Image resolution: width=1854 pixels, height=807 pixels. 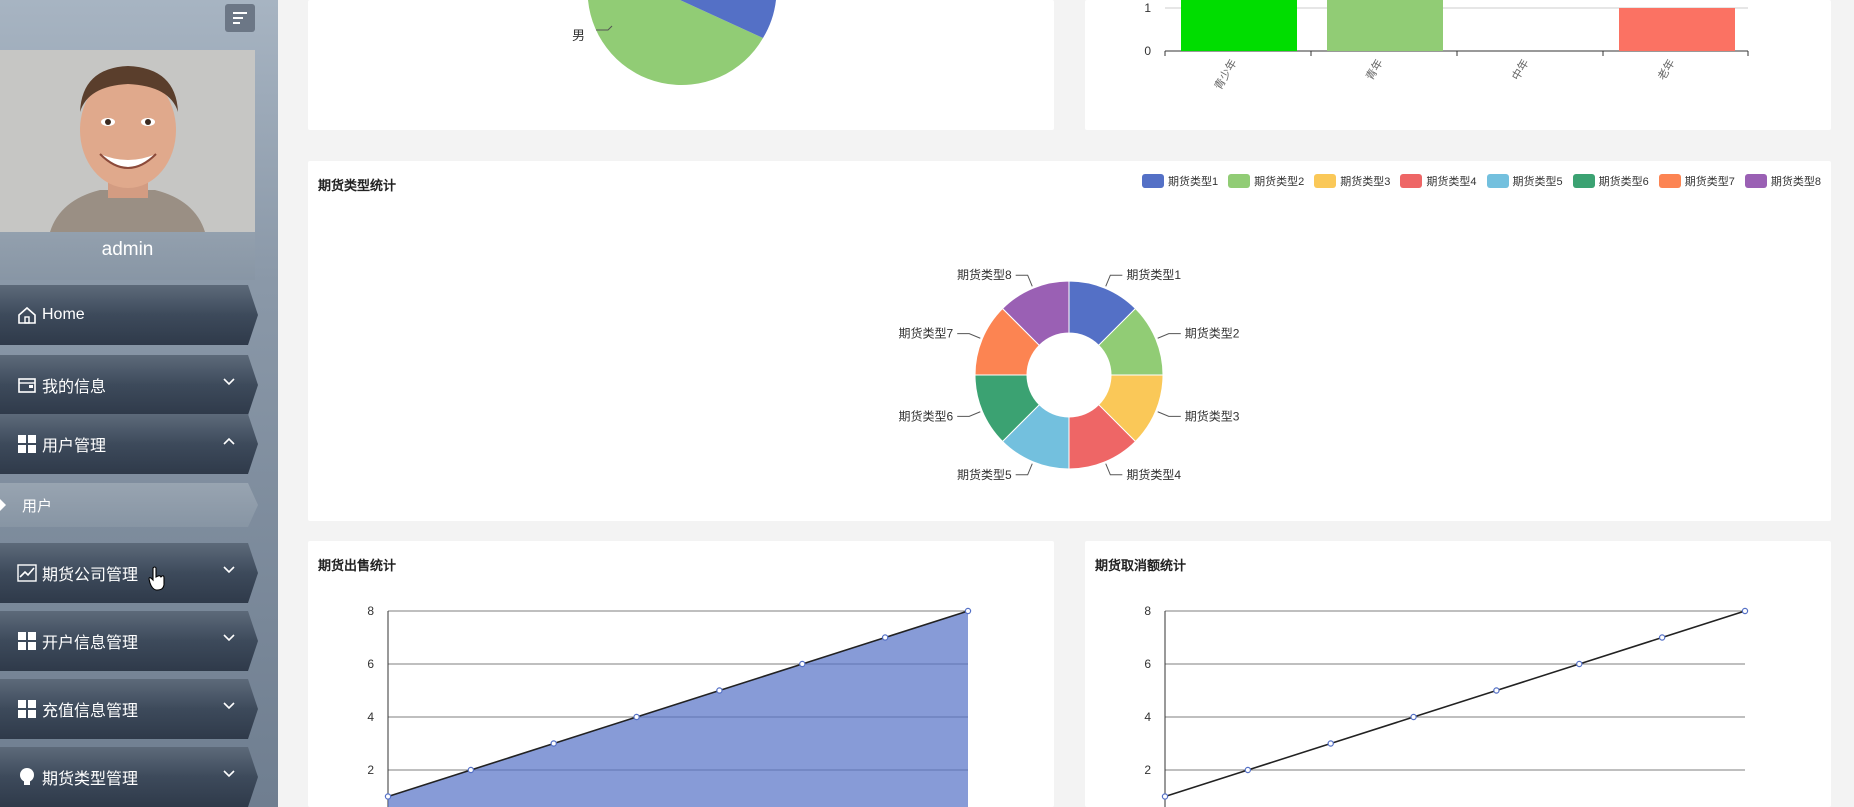 I want to click on legend-item: 期货类型2, so click(x=1266, y=181).